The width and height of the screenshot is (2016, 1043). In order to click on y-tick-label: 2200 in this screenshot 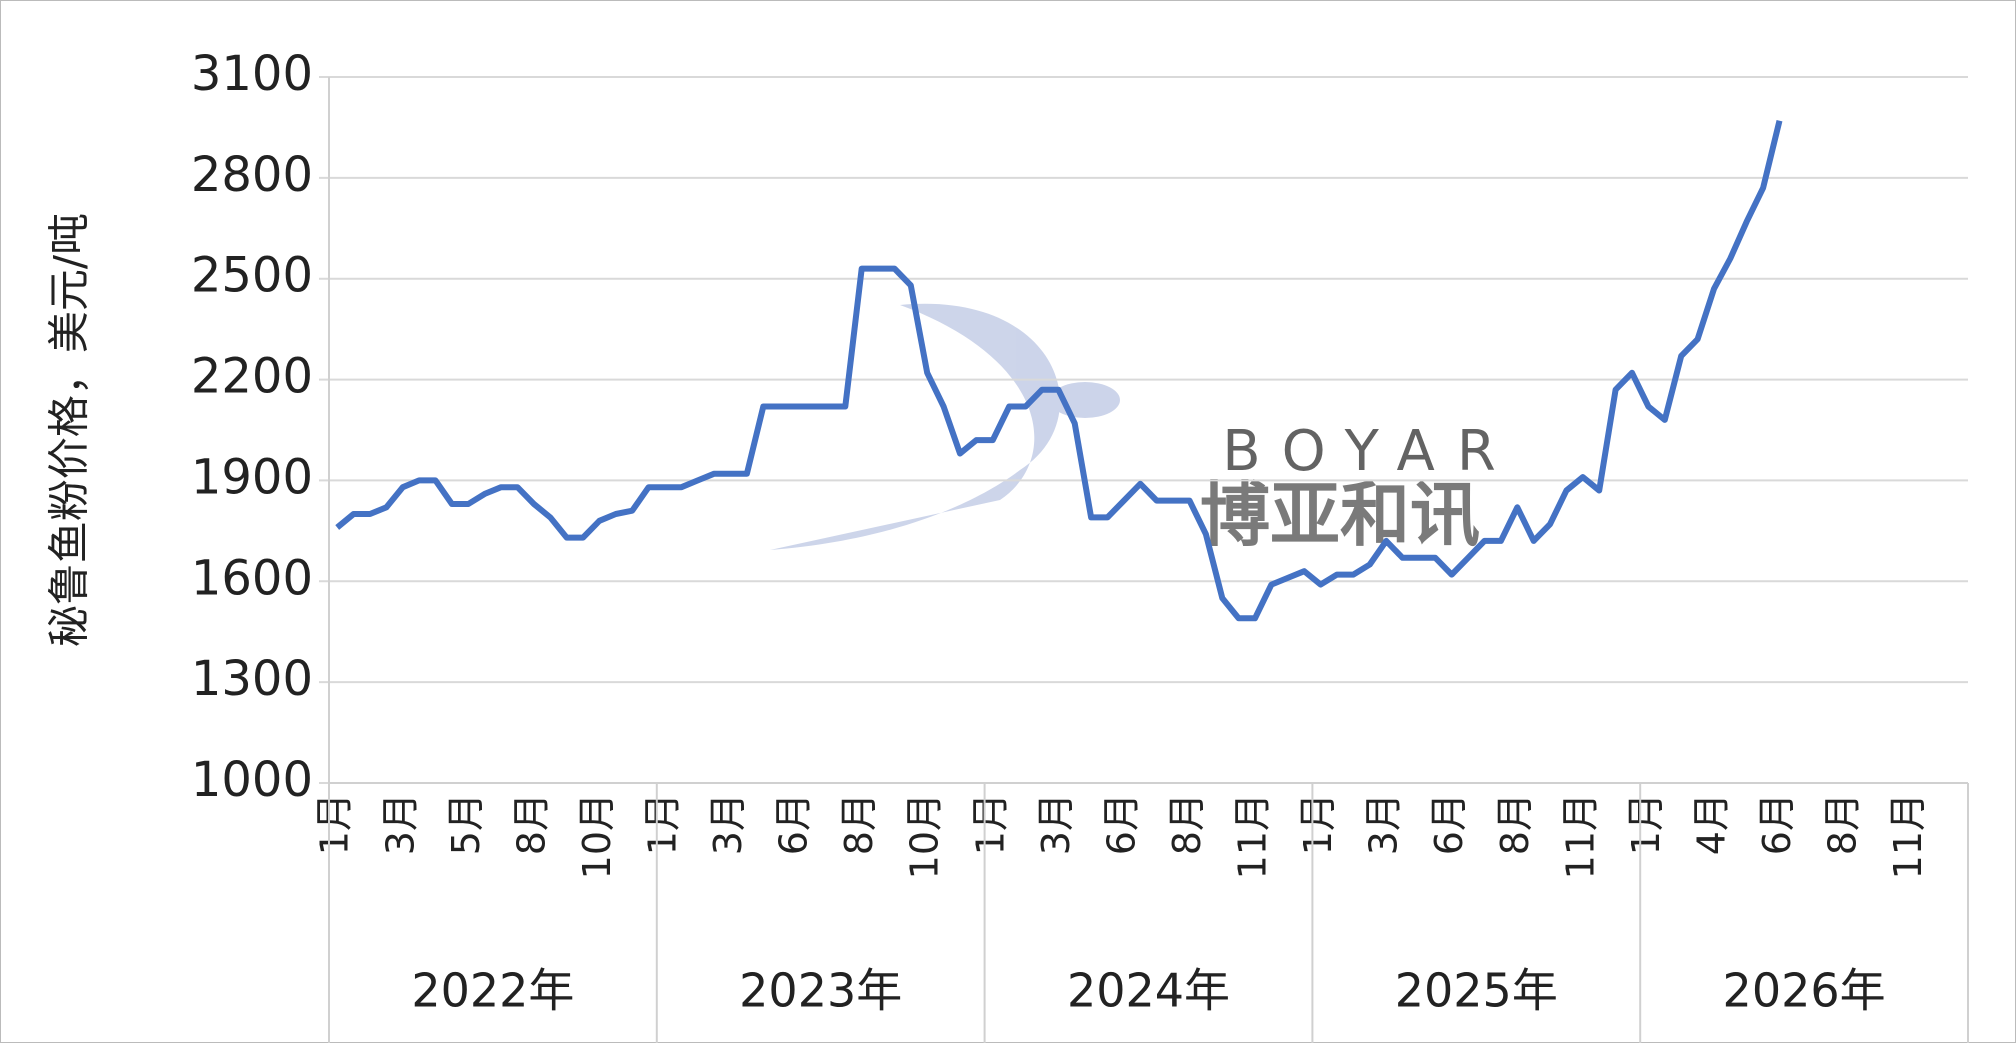, I will do `click(252, 377)`.